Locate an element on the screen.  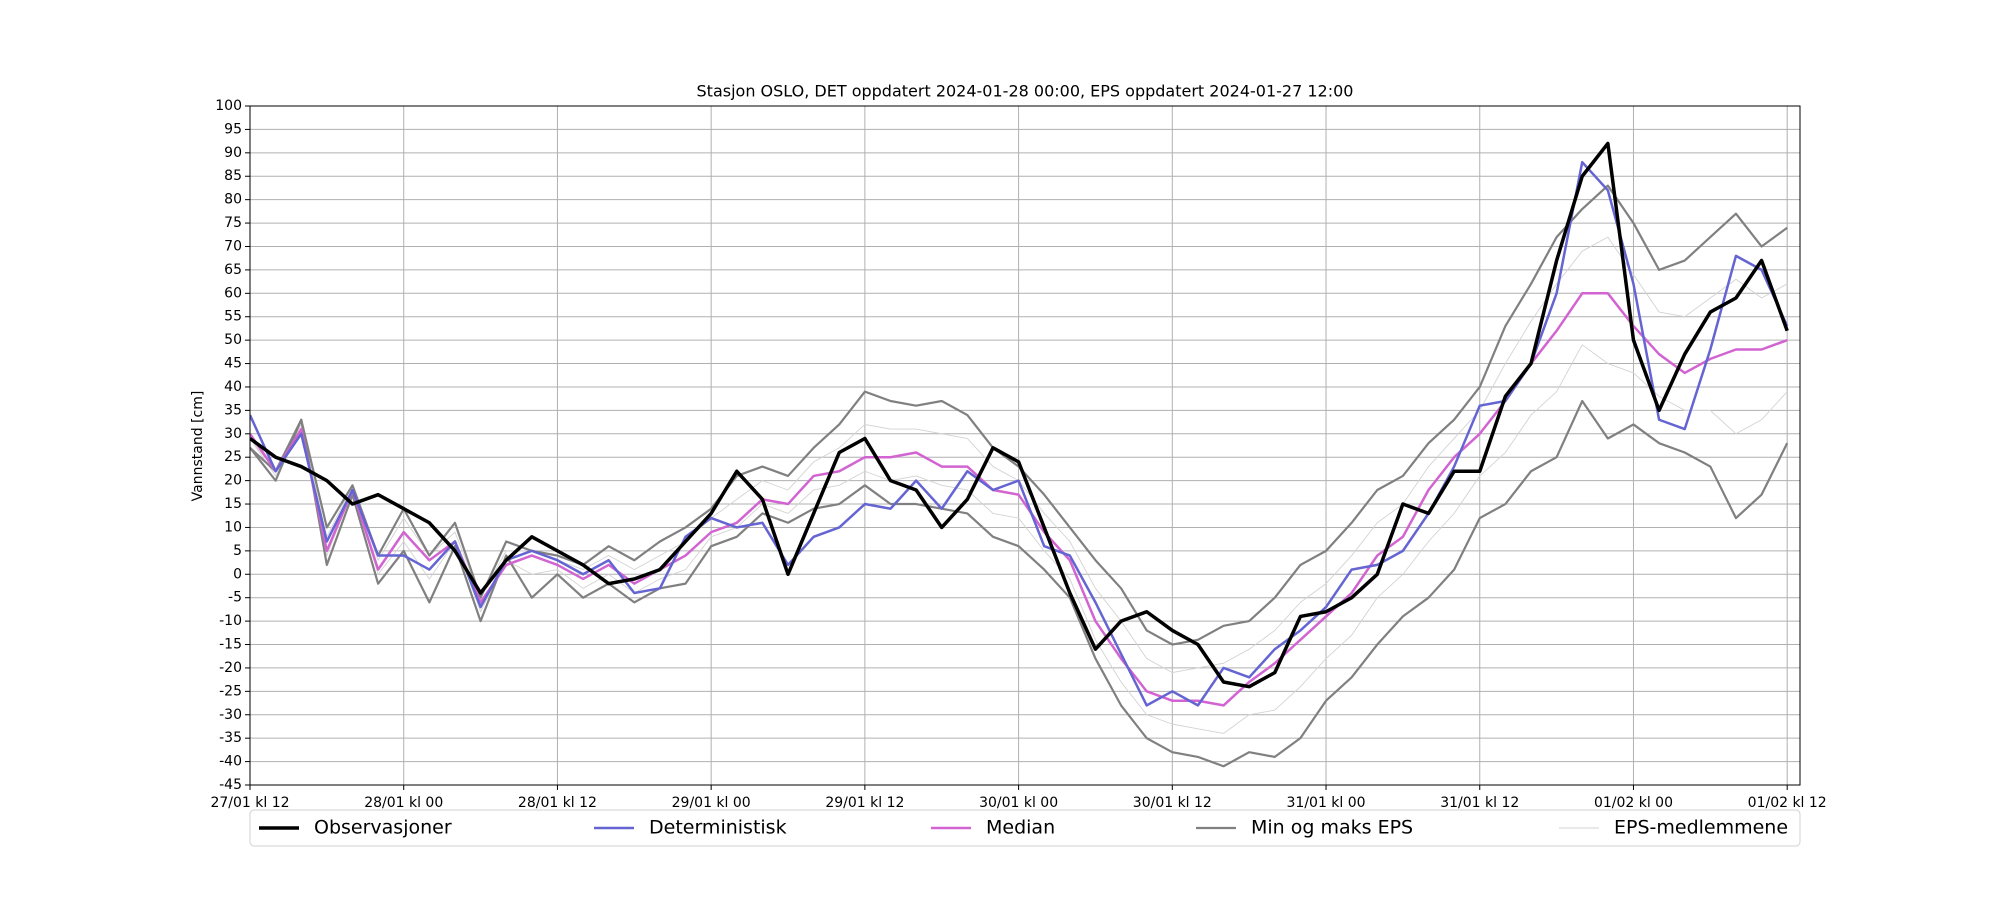
x-tick-label: 29/01 kl 00 is located at coordinates (711, 803).